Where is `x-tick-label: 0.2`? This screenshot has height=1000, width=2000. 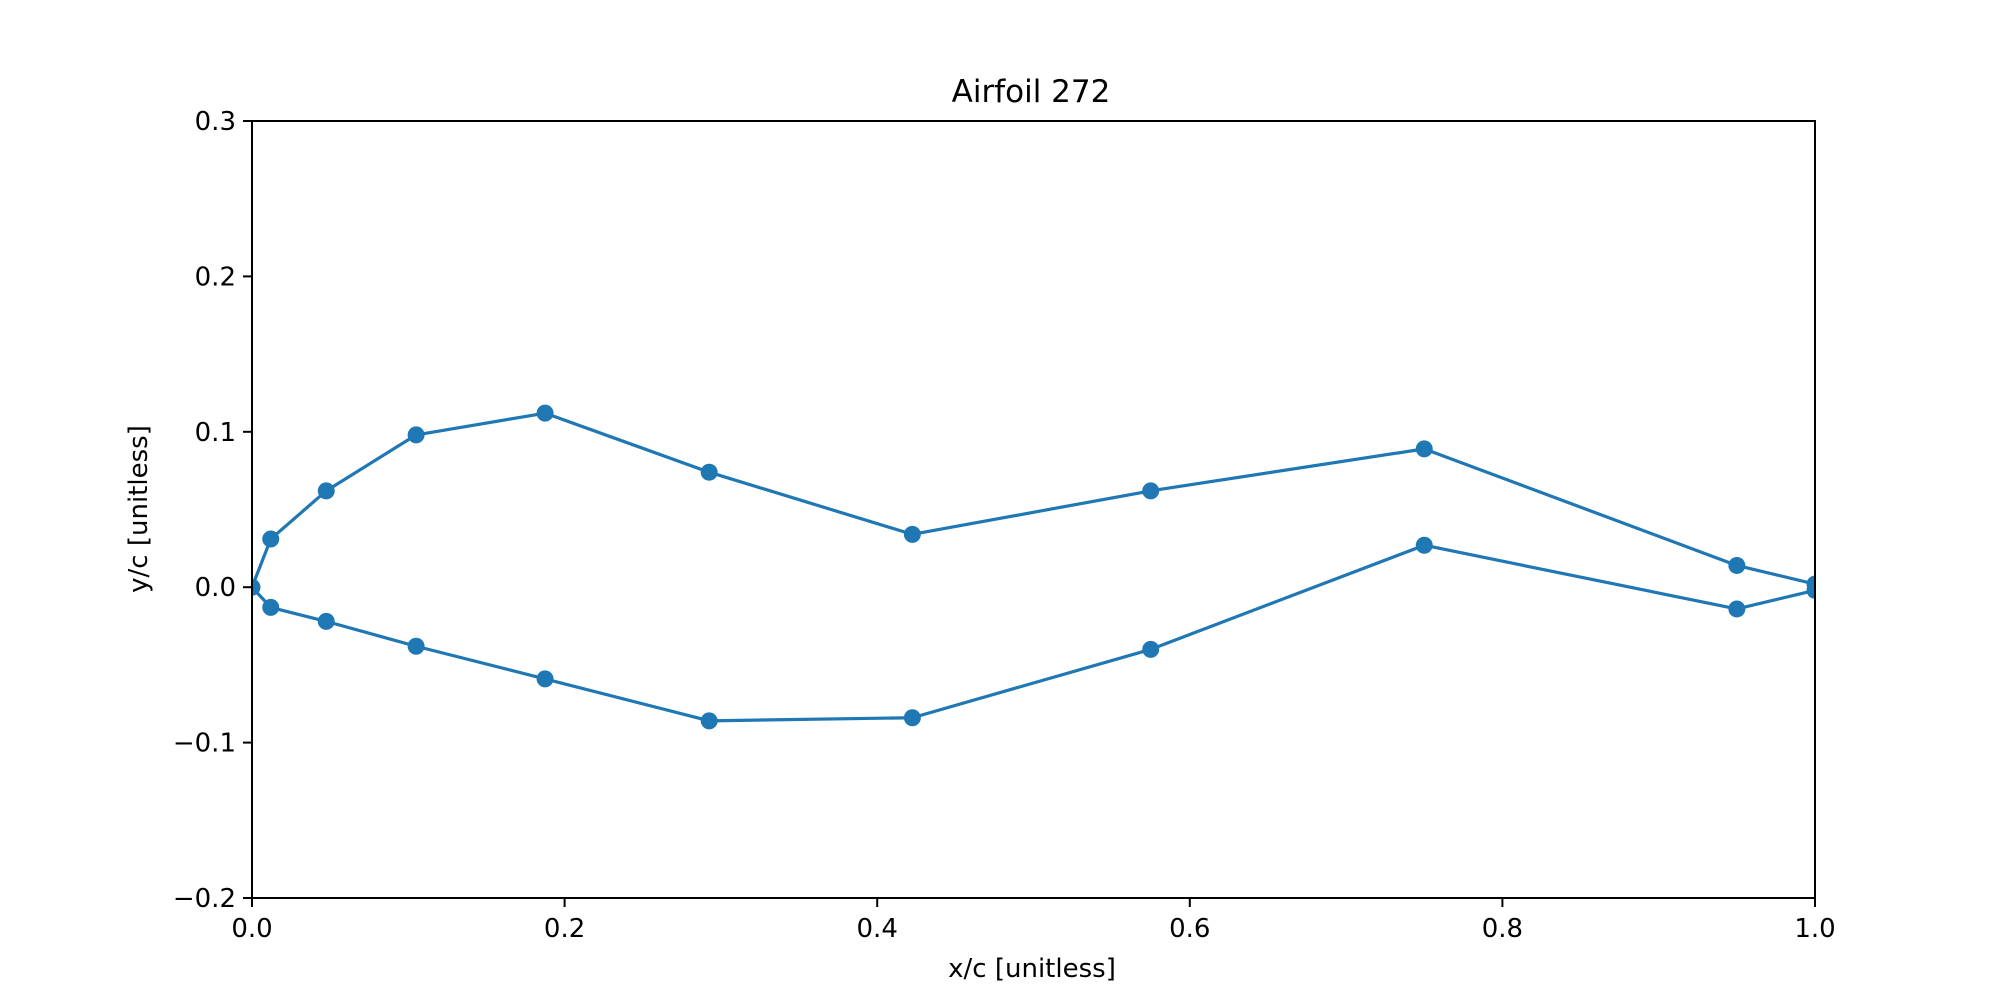
x-tick-label: 0.2 is located at coordinates (564, 929).